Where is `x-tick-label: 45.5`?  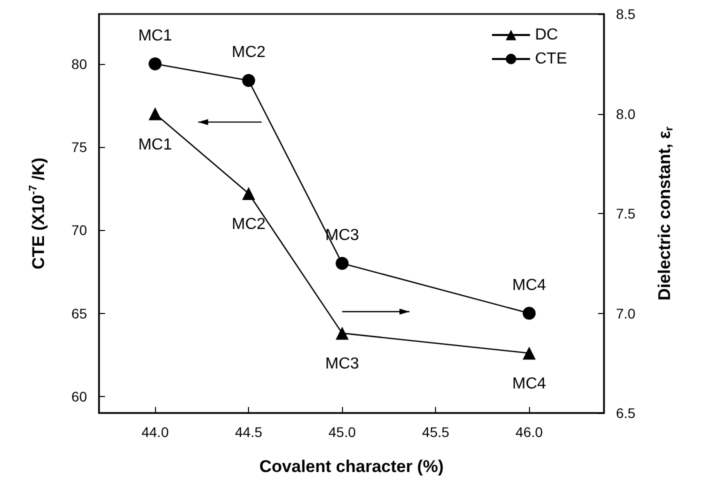 x-tick-label: 45.5 is located at coordinates (436, 432).